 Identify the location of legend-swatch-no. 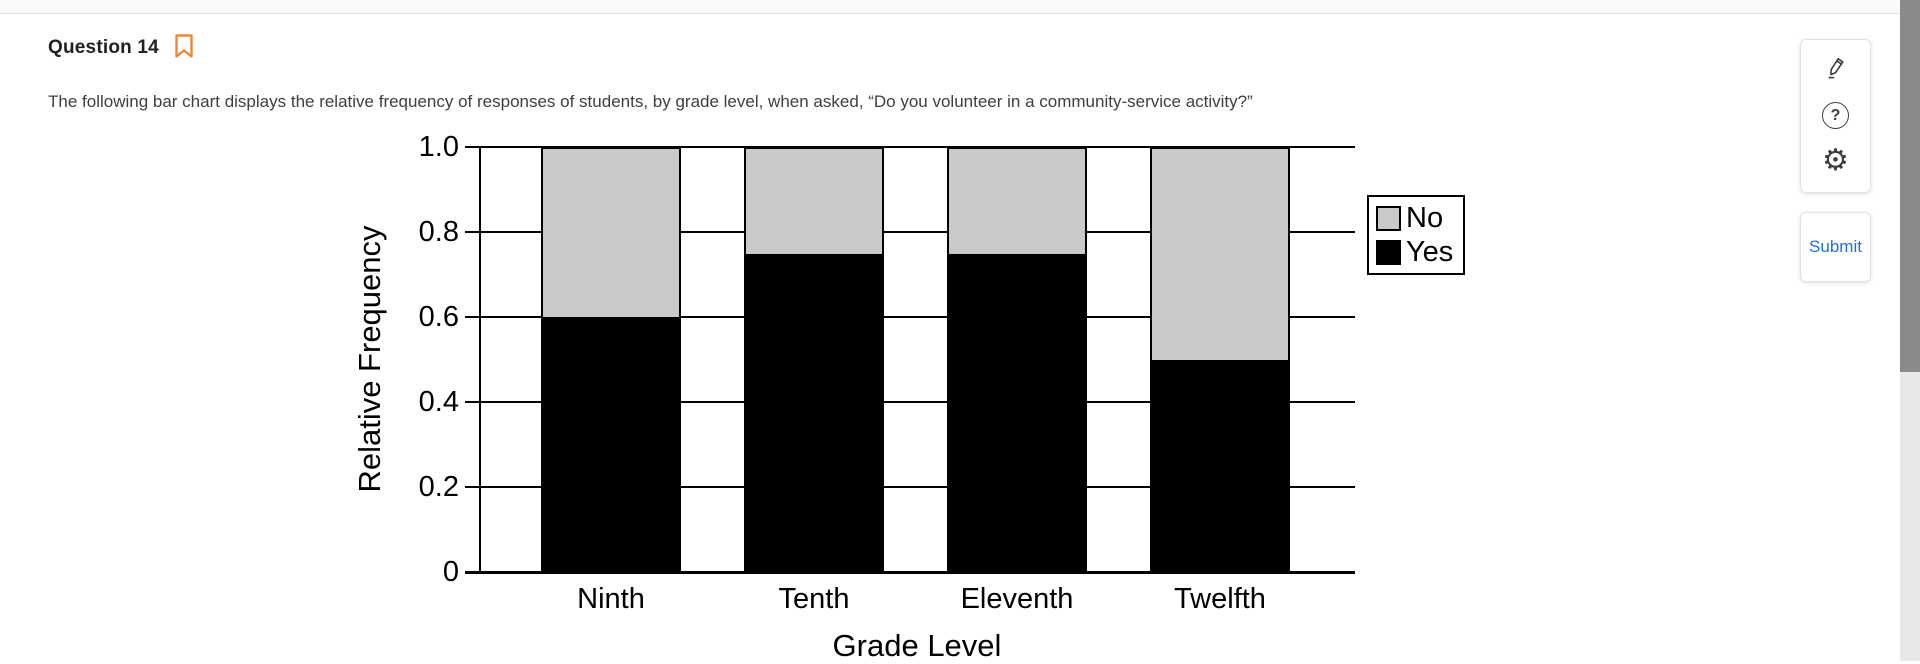
(1388, 218).